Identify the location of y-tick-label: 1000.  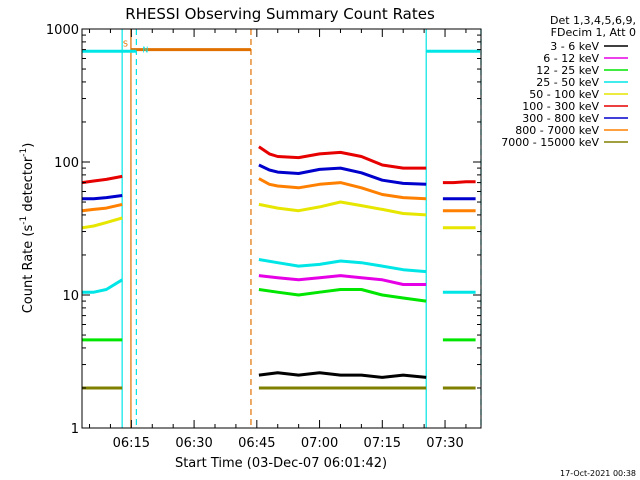
(62, 30).